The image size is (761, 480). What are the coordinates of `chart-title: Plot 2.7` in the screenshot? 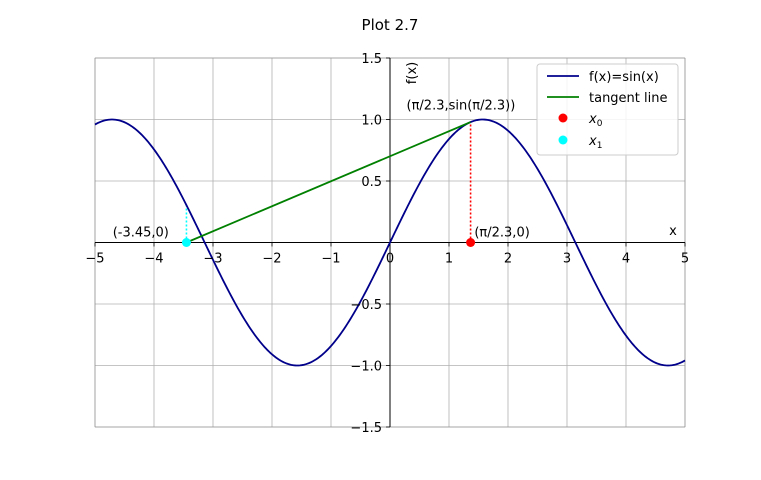 It's located at (390, 25).